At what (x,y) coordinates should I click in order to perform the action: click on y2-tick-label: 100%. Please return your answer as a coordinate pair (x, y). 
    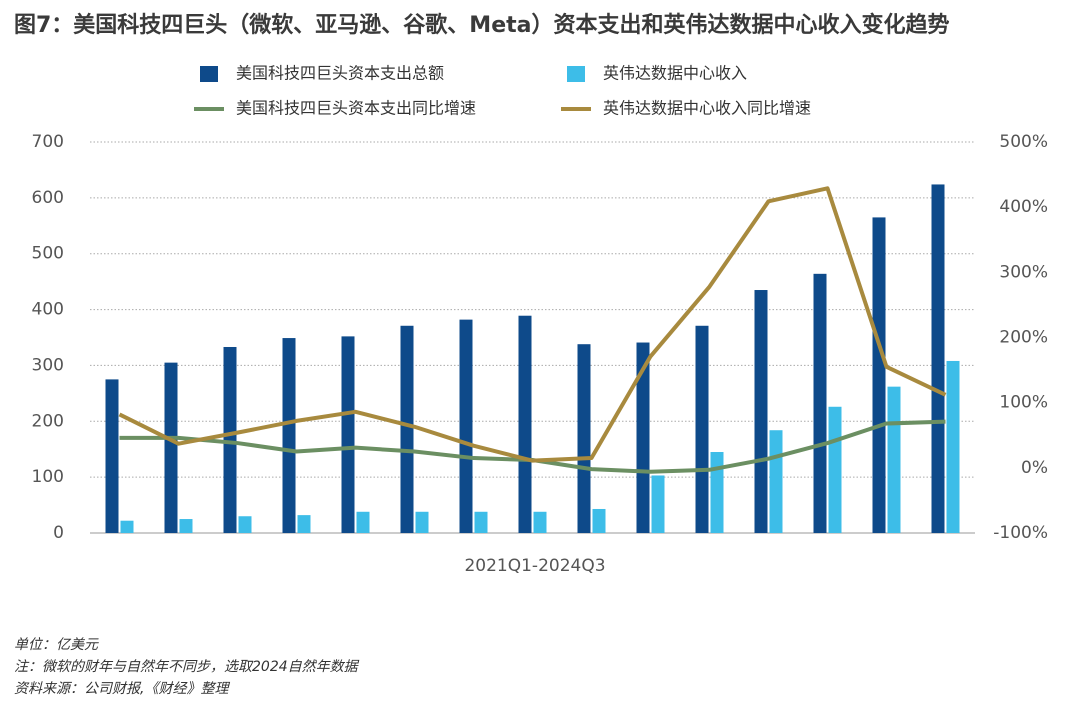
    Looking at the image, I should click on (1023, 403).